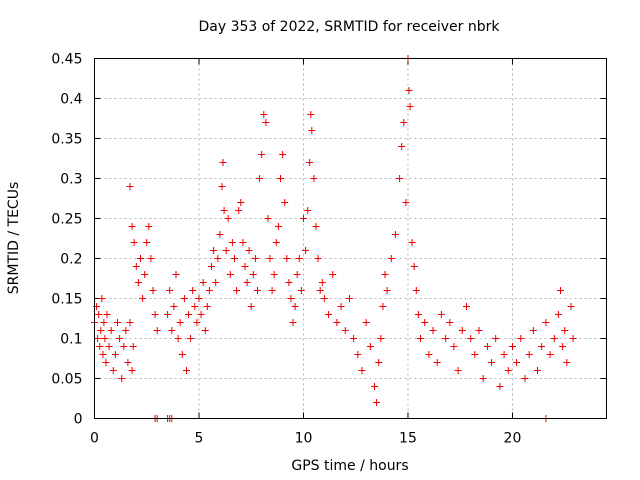  What do you see at coordinates (71, 100) in the screenshot?
I see `y-tick-label: 0.4` at bounding box center [71, 100].